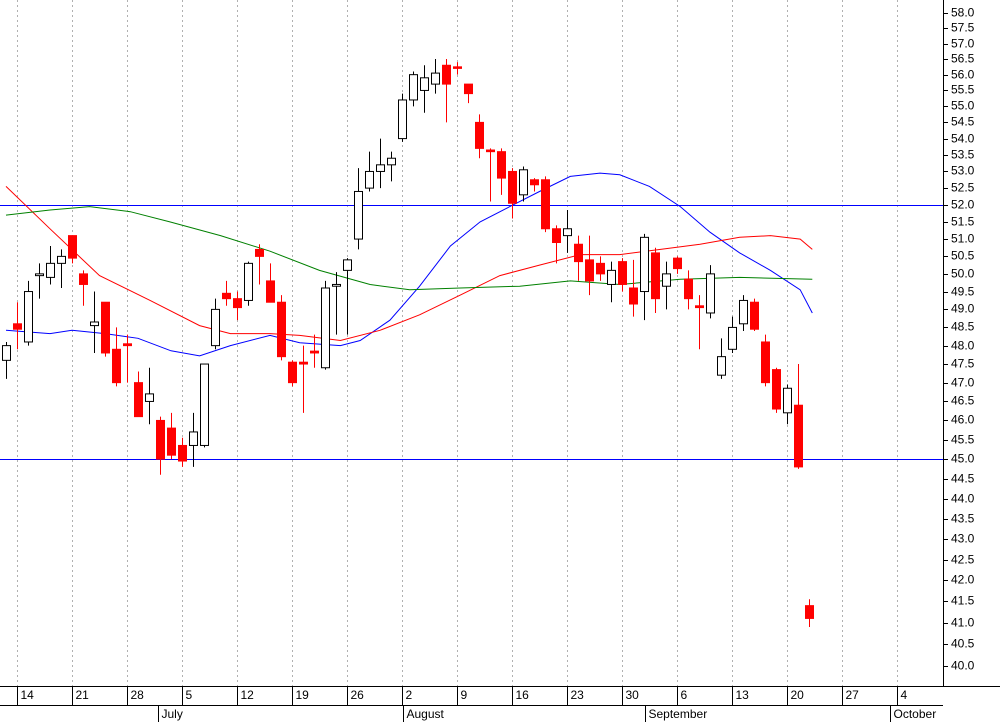 The height and width of the screenshot is (722, 1000). Describe the element at coordinates (963, 292) in the screenshot. I see `y-tick-label: 49.5` at that location.